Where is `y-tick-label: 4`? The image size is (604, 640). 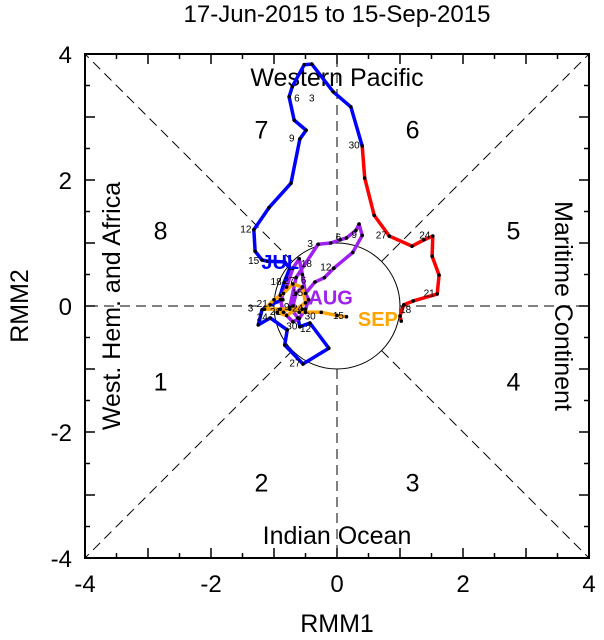 y-tick-label: 4 is located at coordinates (65, 55).